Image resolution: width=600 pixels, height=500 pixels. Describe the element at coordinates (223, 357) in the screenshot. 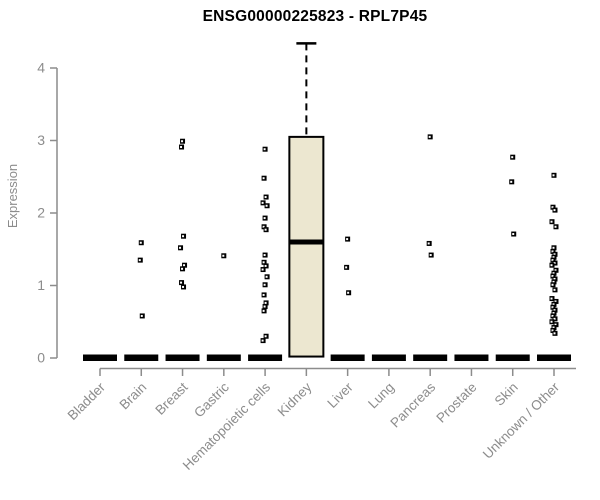

I see `box-gastric` at that location.